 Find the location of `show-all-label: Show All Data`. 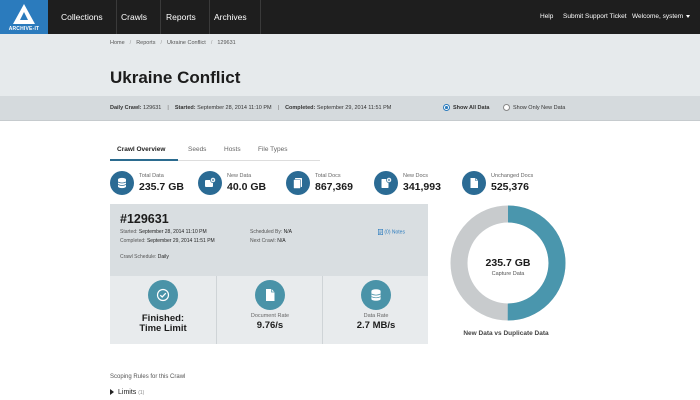

show-all-label: Show All Data is located at coordinates (471, 107).